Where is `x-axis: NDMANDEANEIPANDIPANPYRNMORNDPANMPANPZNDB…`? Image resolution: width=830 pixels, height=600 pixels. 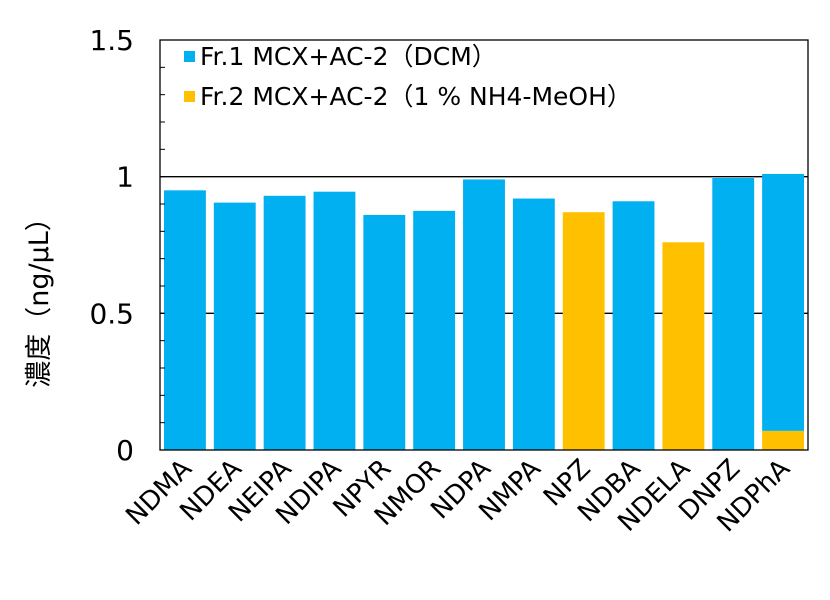
x-axis: NDMANDEANEIPANDIPANPYRNMORNDPANMPANPZNDB… is located at coordinates (458, 496).